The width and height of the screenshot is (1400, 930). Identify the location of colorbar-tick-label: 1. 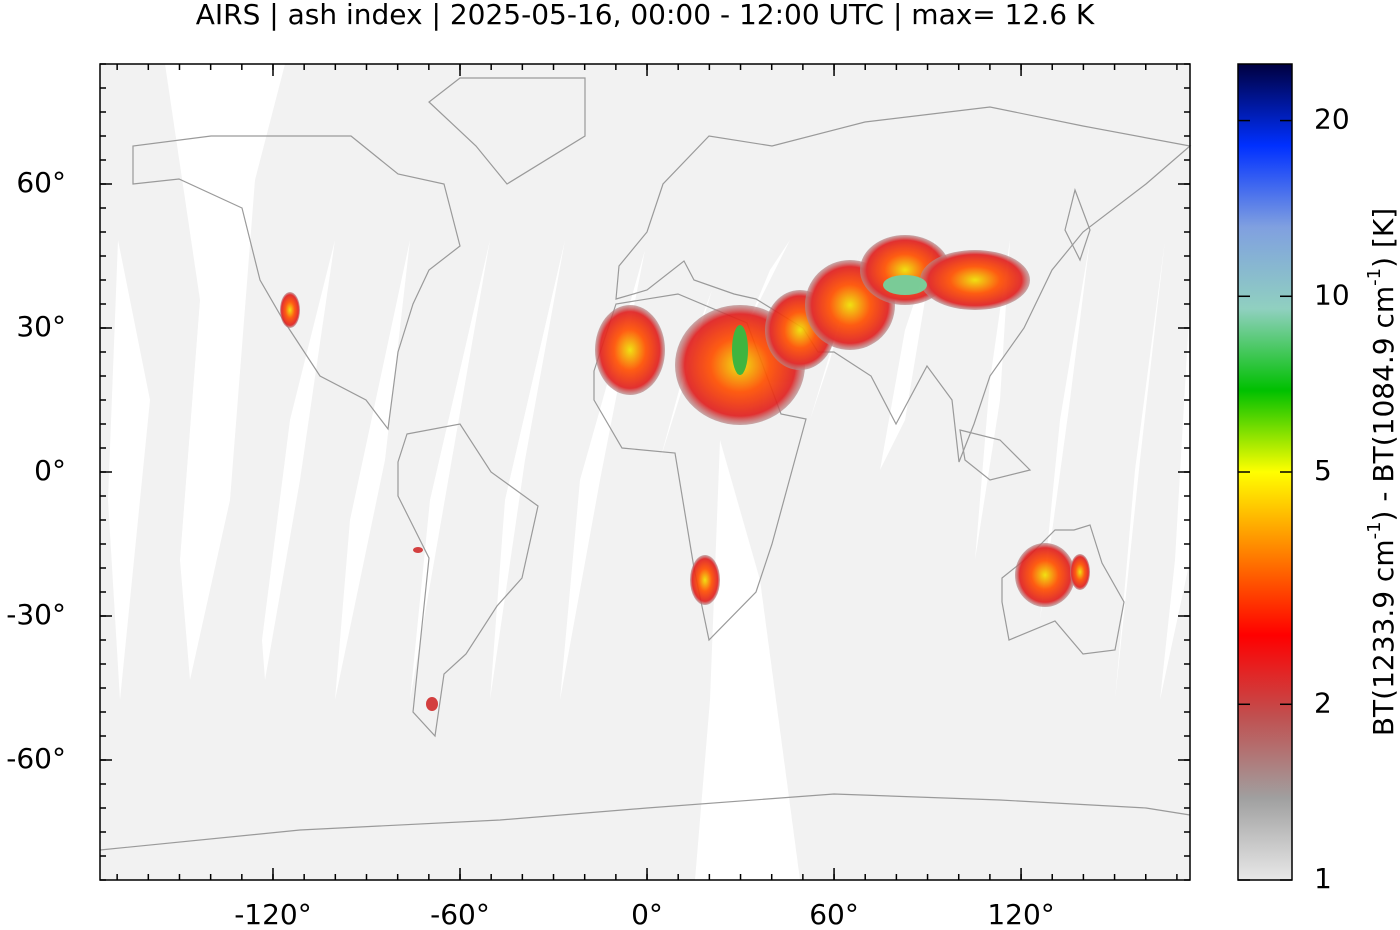
(1323, 878).